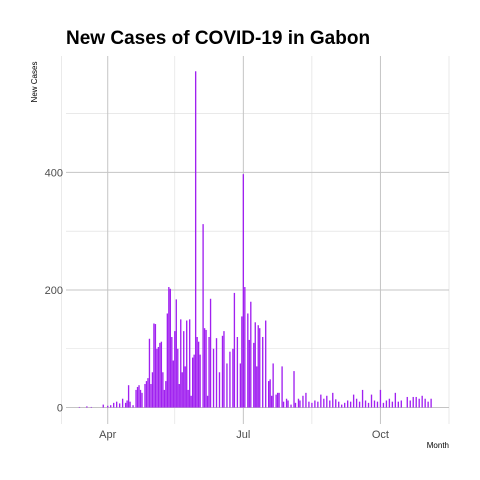  Describe the element at coordinates (218, 38) in the screenshot. I see `chart-title: New Cases of COVID-19 in Gabon` at that location.